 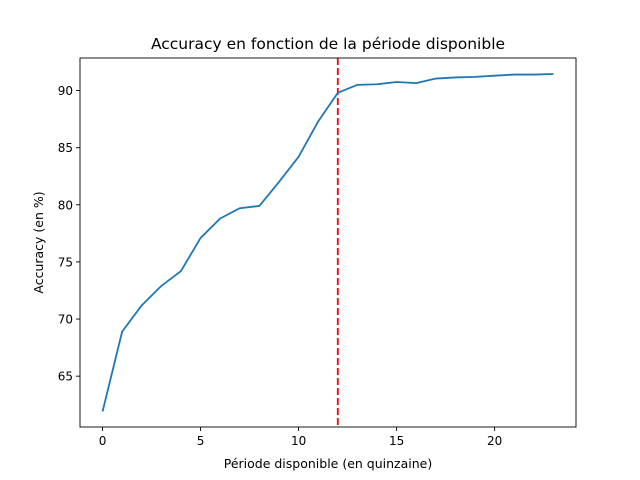 What do you see at coordinates (38, 242) in the screenshot?
I see `y-axis-label: Accuracy (en %)` at bounding box center [38, 242].